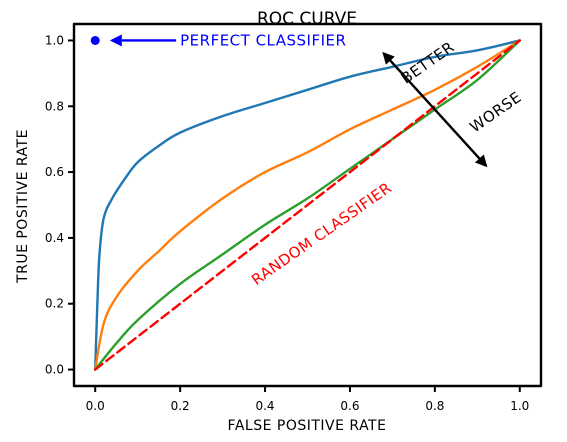 This screenshot has width=567, height=442. Describe the element at coordinates (307, 19) in the screenshot. I see `chart-title: ROC CURVE` at that location.